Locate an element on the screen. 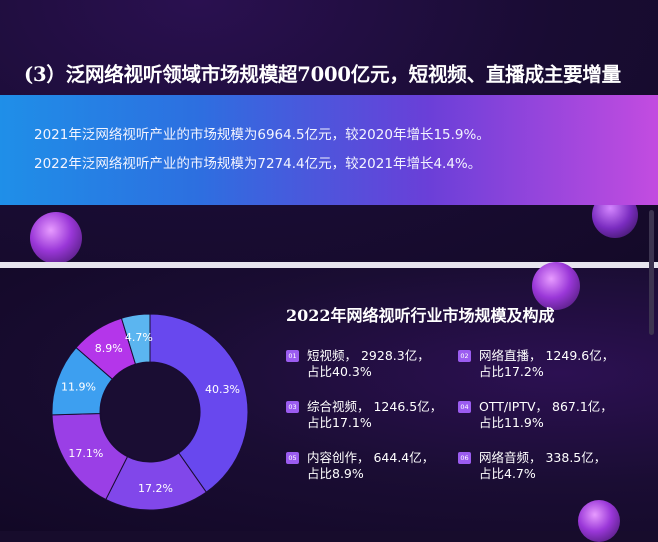 The width and height of the screenshot is (658, 542). legend-number-badge: 01 is located at coordinates (292, 356).